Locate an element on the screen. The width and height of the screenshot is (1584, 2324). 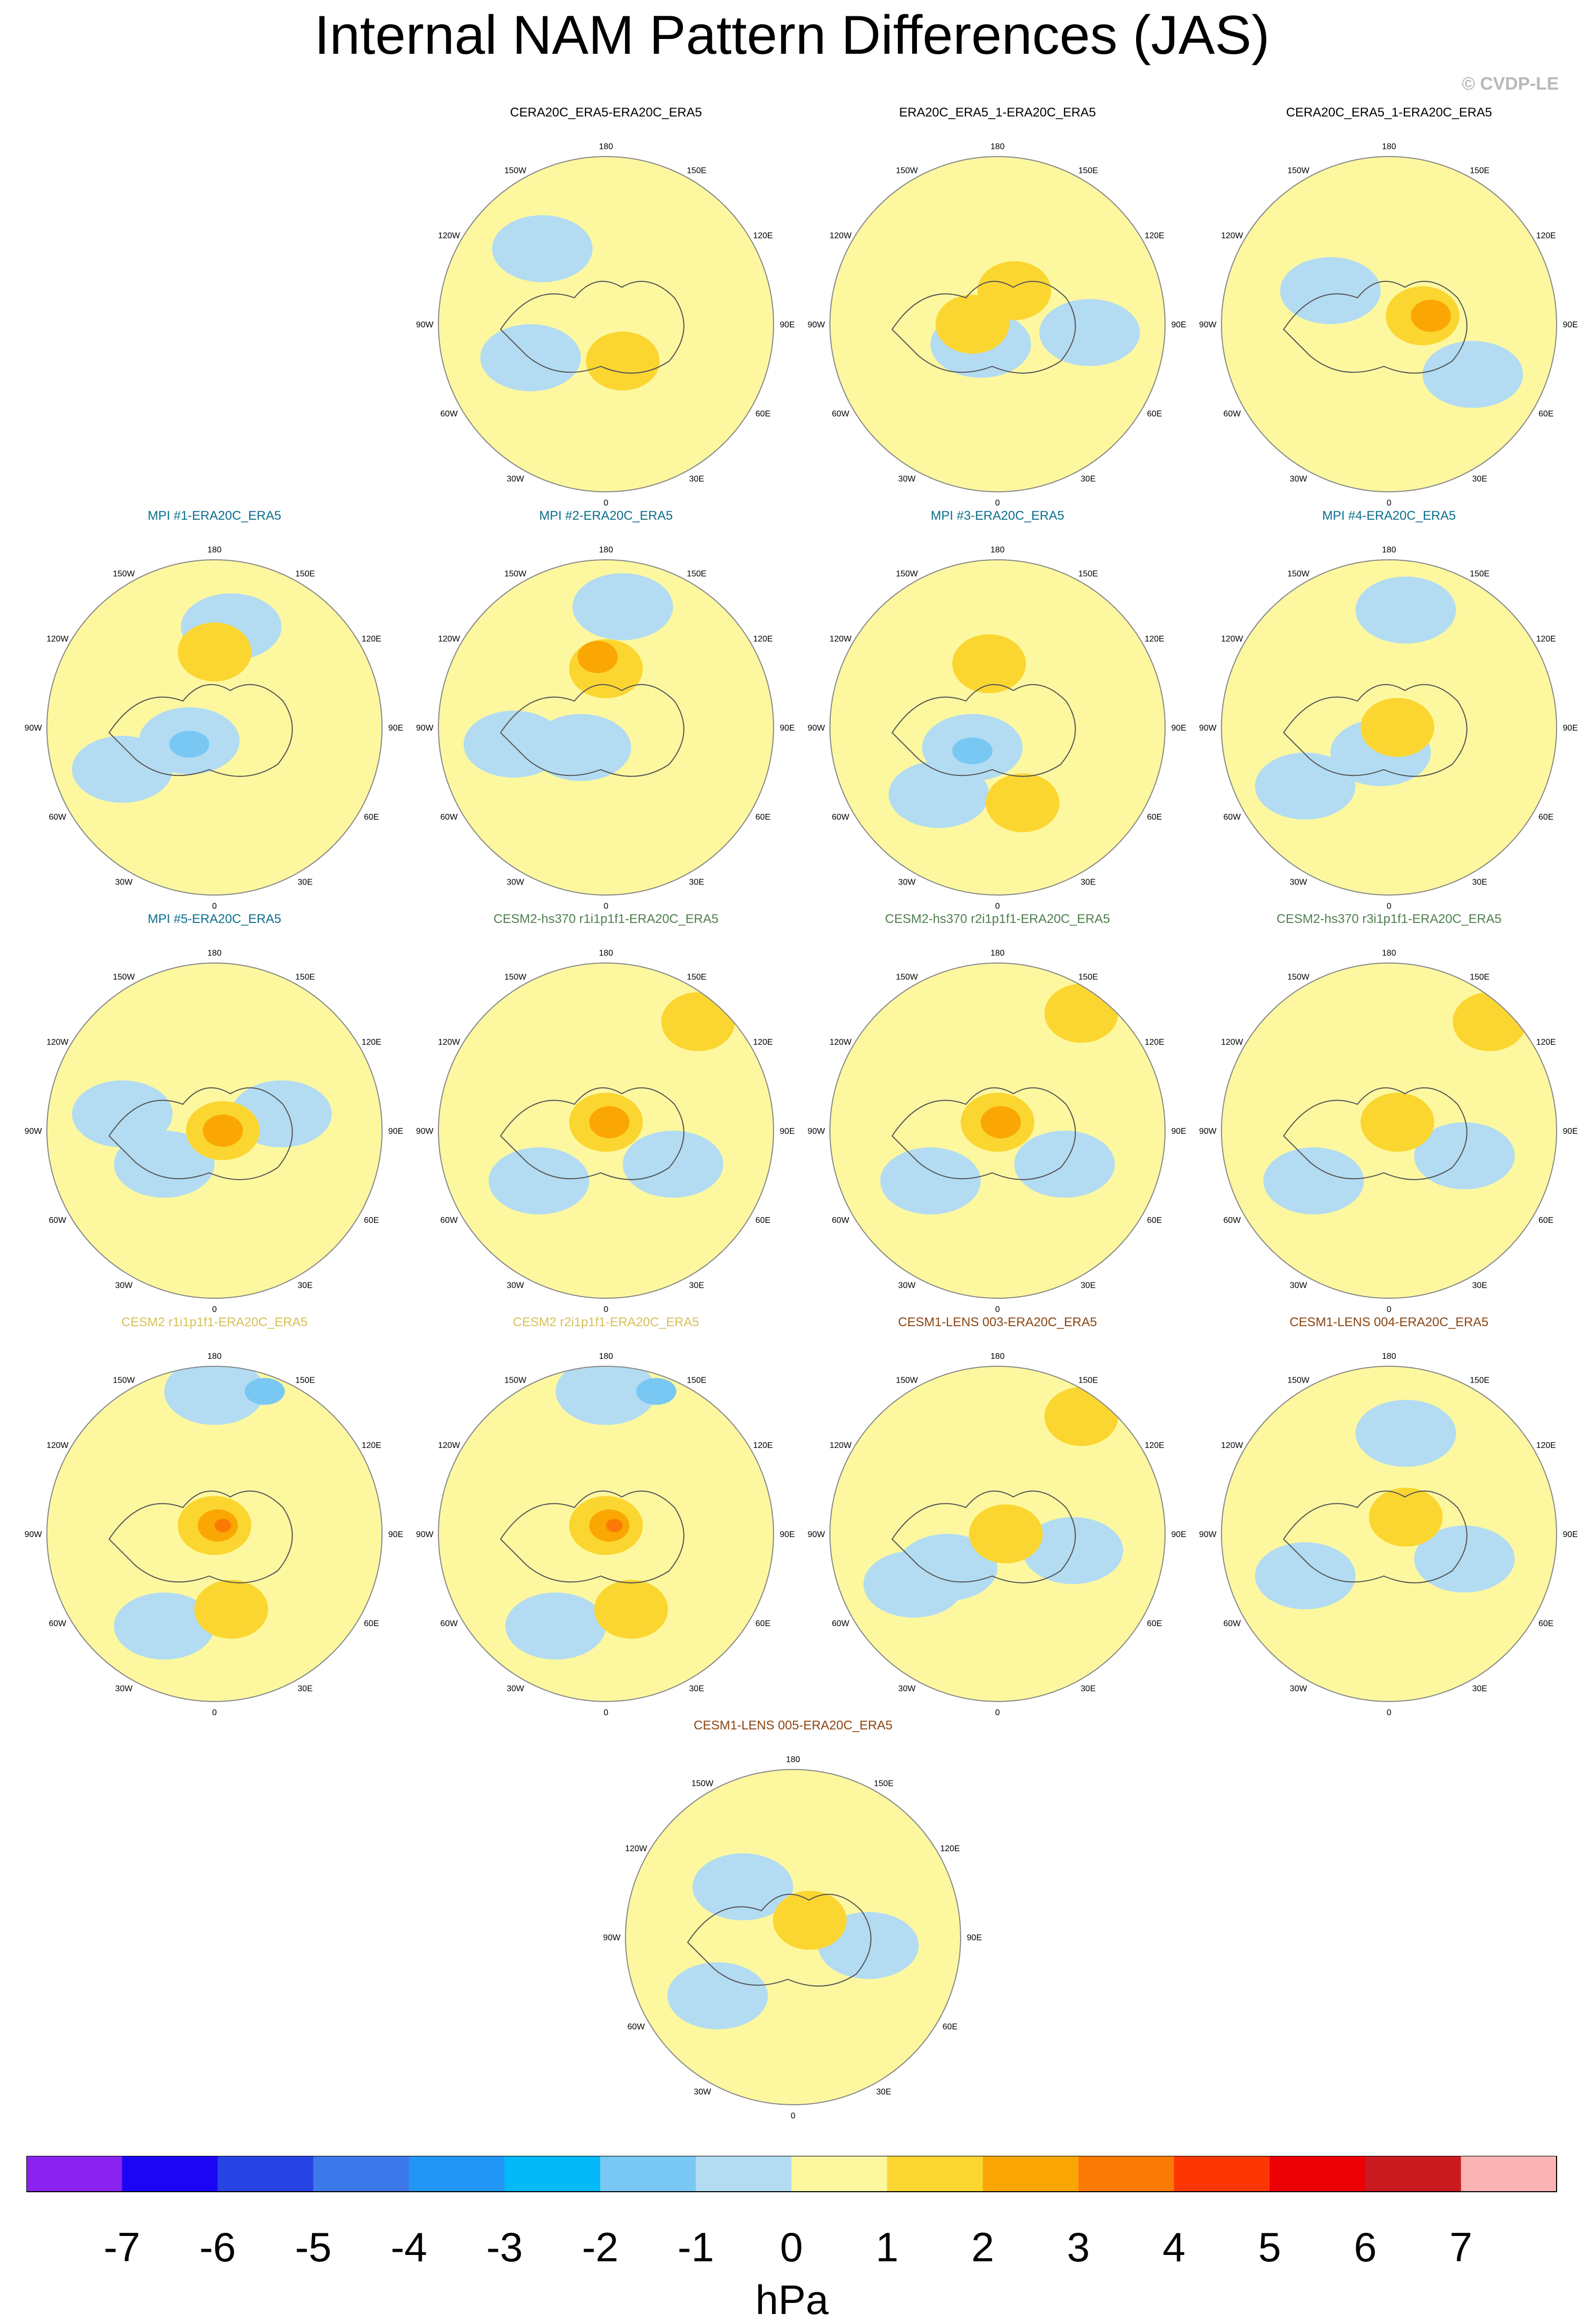
panel-title: CERA20C_ERA5_1-ERA20C_ERA5 is located at coordinates (1389, 112).